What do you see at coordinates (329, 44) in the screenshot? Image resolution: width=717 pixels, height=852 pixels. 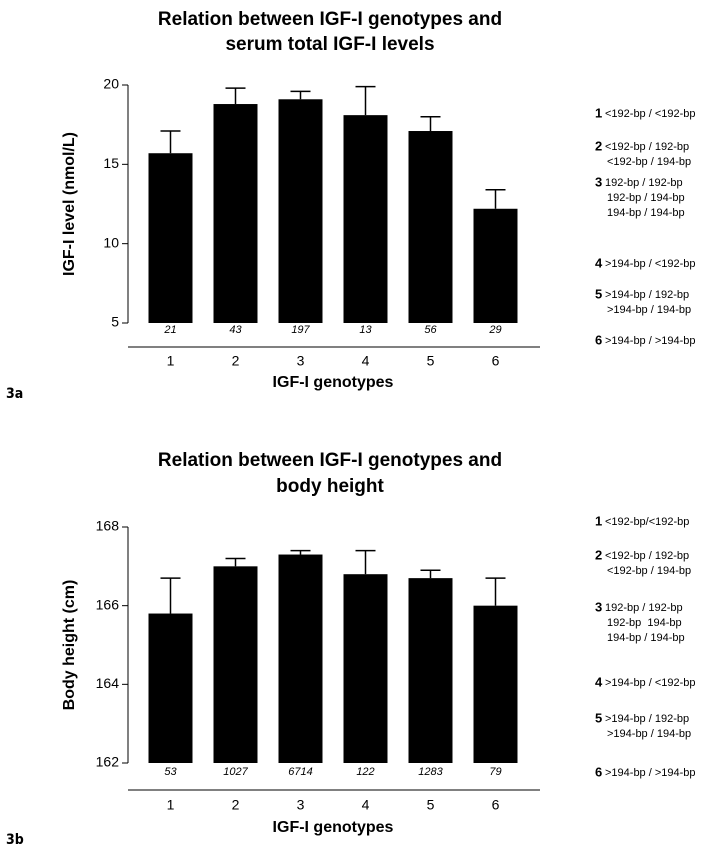 I see `chart-title: serum total IGF-I levels` at bounding box center [329, 44].